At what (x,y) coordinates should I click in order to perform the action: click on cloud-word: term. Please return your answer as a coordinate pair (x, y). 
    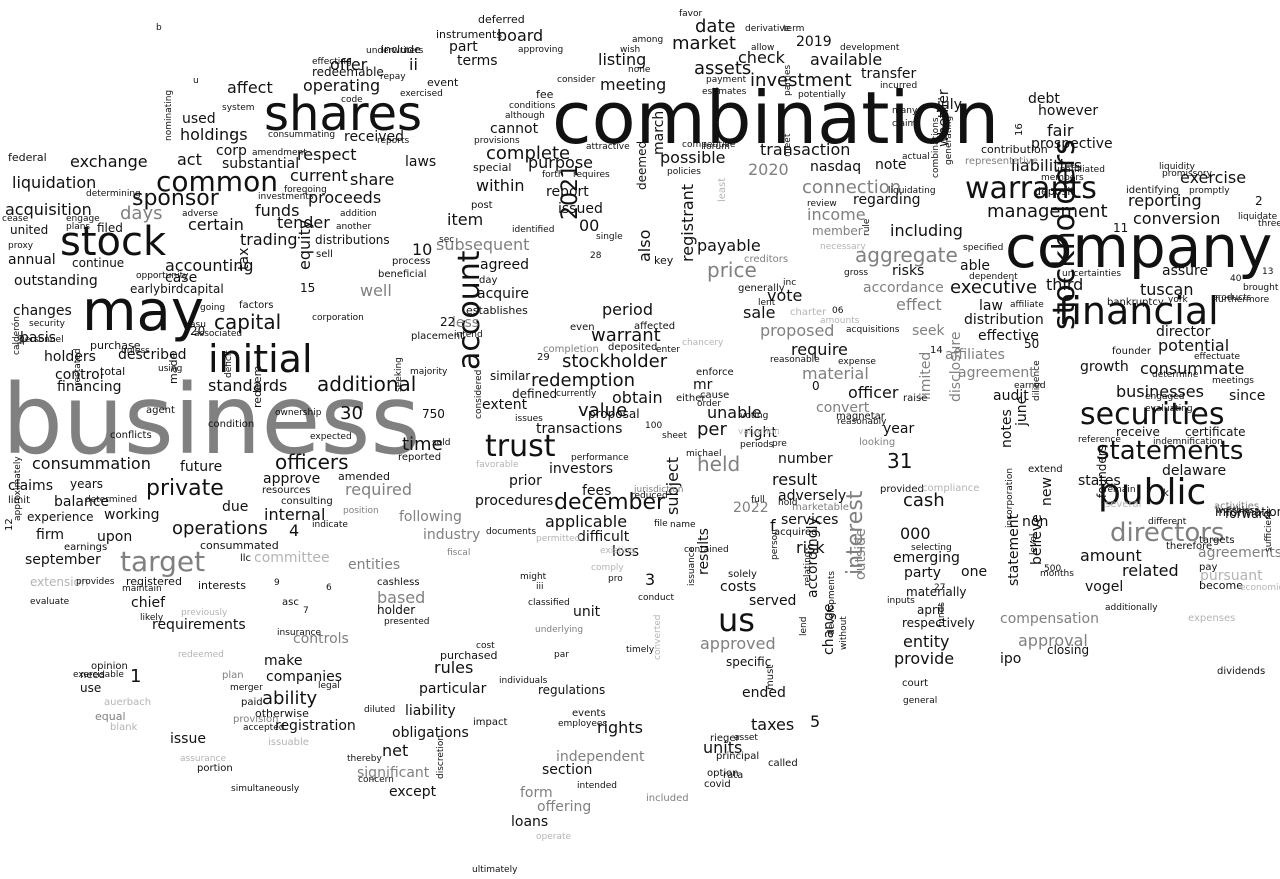
    Looking at the image, I should click on (794, 29).